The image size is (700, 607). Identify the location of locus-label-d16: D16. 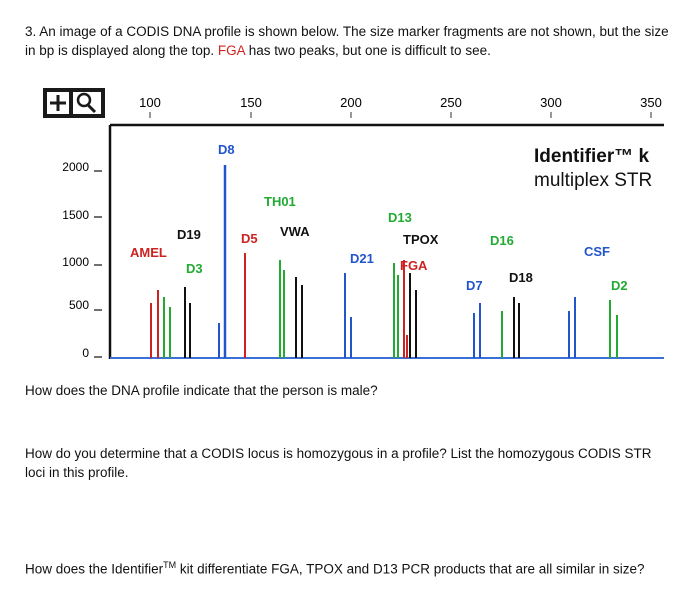
(502, 240).